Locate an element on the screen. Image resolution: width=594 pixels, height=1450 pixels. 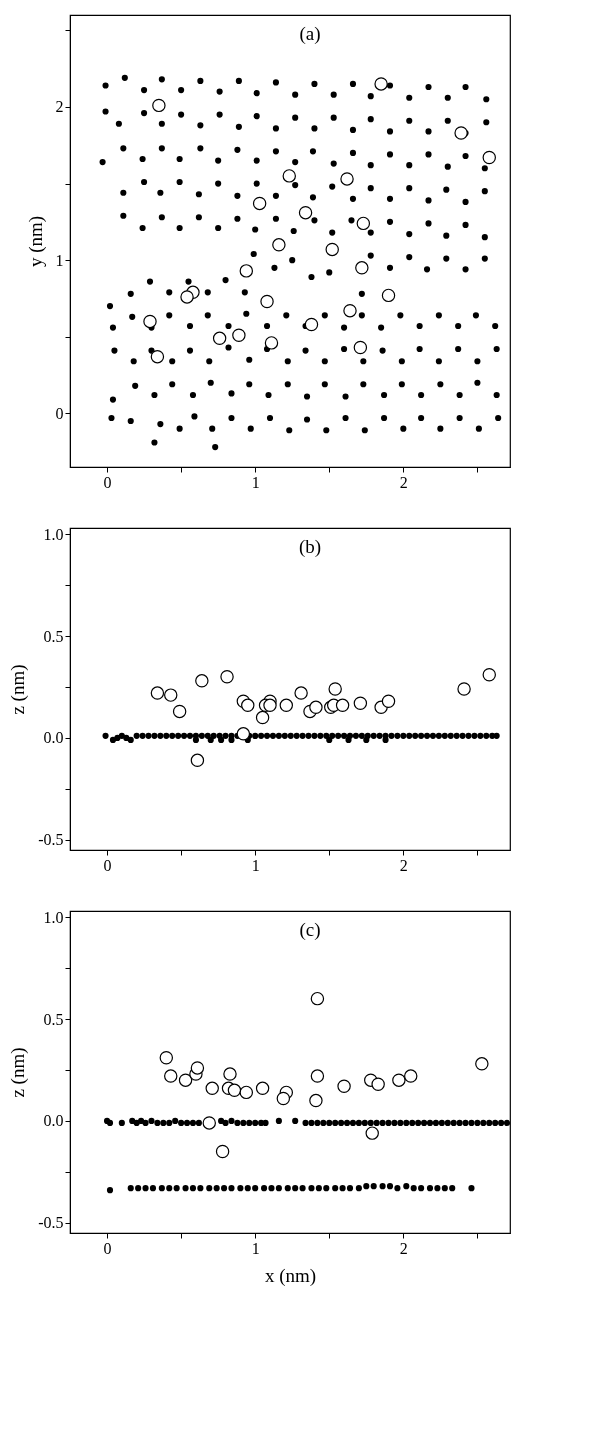
y-tick-label: 1 is located at coordinates (59, 260).